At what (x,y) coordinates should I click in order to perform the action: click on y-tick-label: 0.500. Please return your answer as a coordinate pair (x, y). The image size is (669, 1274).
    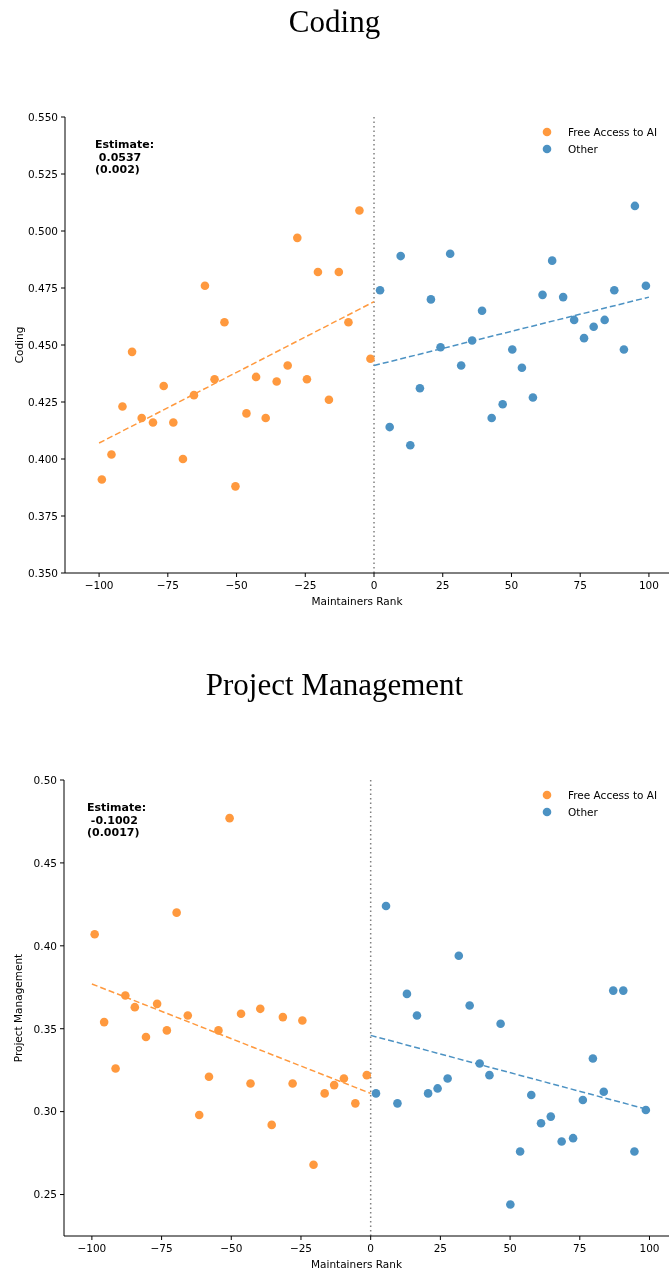
    Looking at the image, I should click on (42, 230).